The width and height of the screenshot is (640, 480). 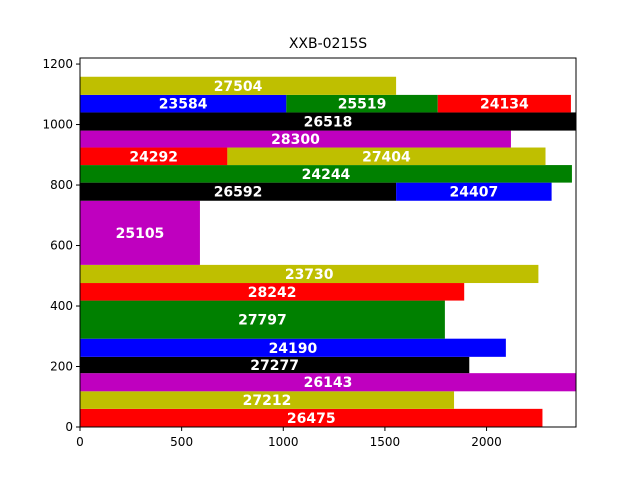 What do you see at coordinates (61, 185) in the screenshot?
I see `y-tick-label: 800` at bounding box center [61, 185].